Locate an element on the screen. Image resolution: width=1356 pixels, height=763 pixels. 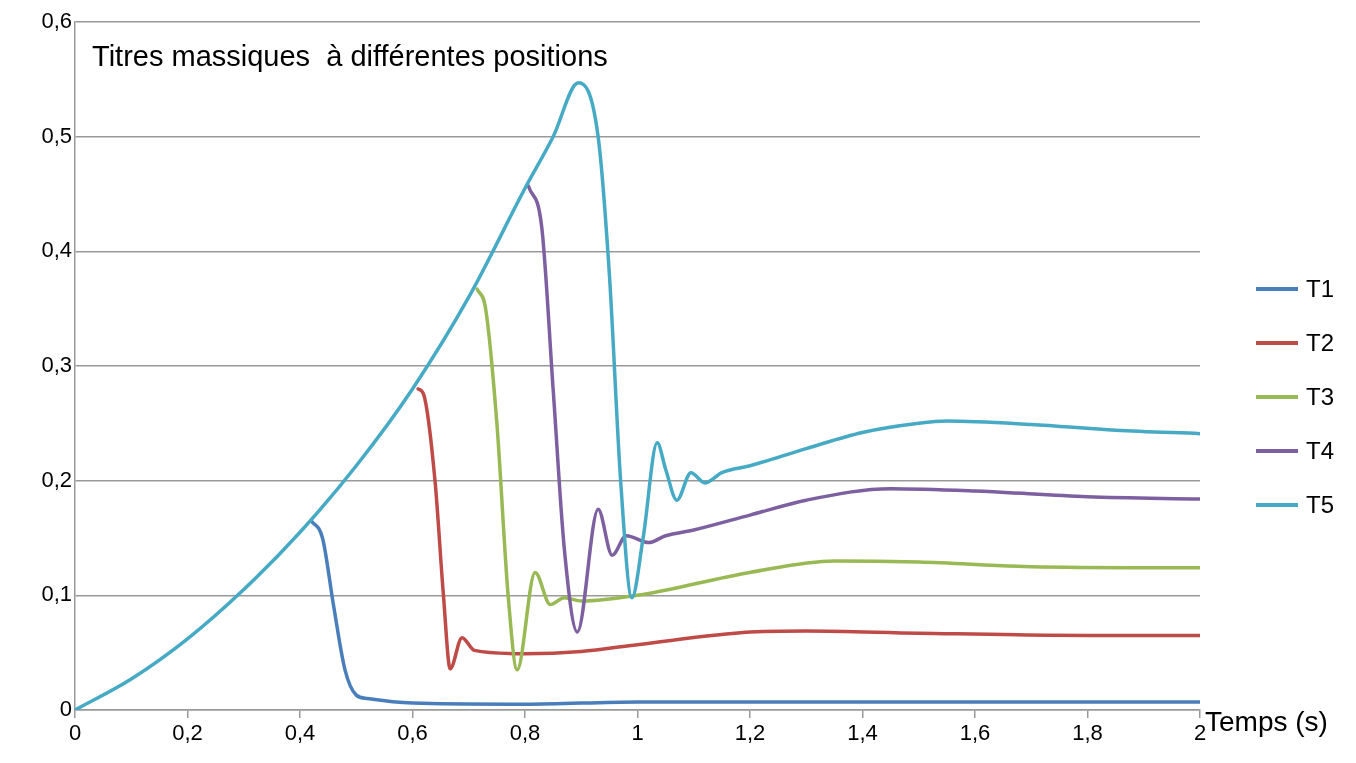
x-tick-label: 0,4 is located at coordinates (300, 733).